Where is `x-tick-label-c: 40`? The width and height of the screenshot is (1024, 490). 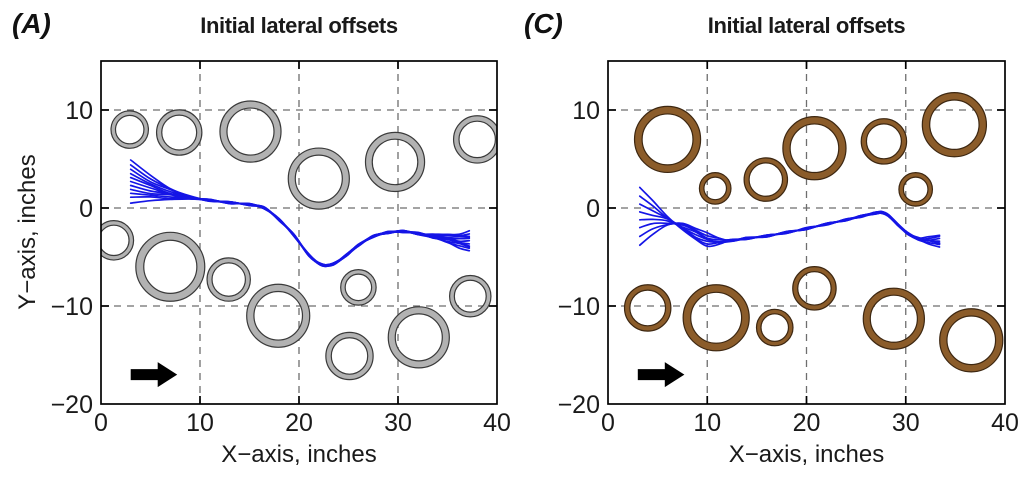 x-tick-label-c: 40 is located at coordinates (1005, 423).